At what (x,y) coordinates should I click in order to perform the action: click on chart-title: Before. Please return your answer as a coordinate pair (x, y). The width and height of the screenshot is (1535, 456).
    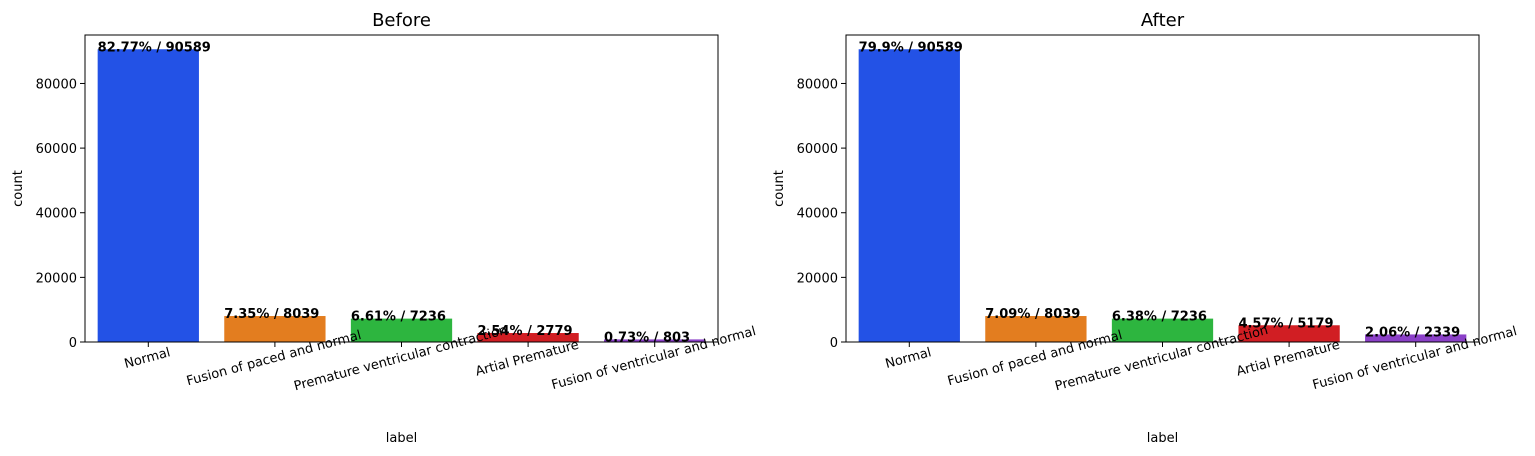
    Looking at the image, I should click on (401, 20).